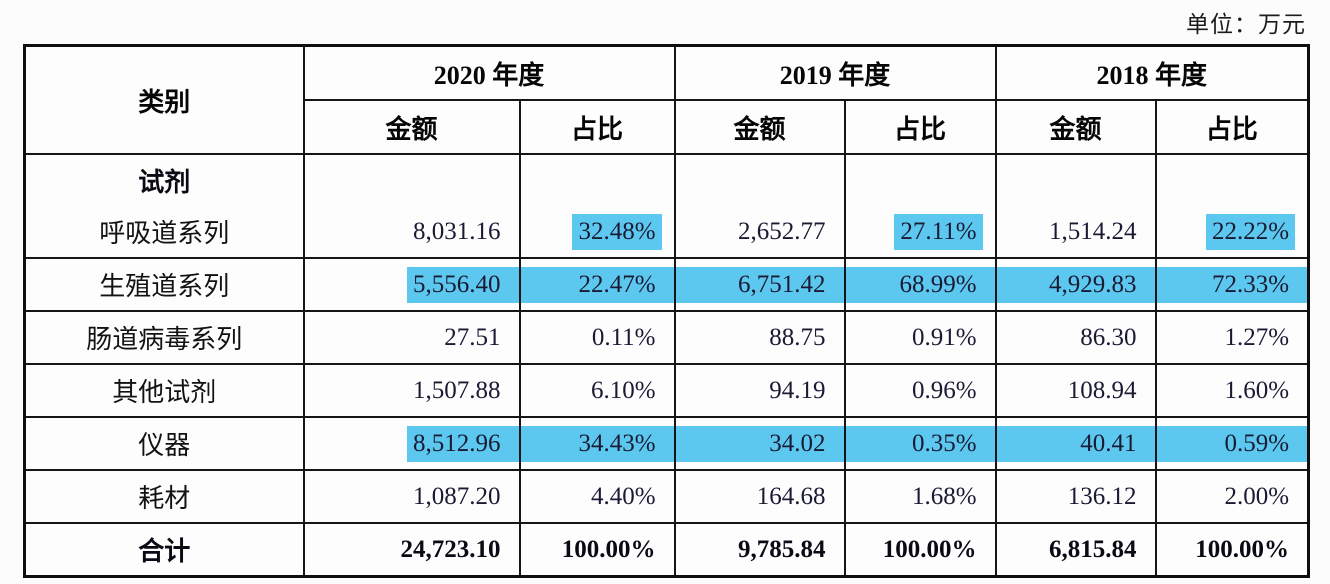 This screenshot has height=584, width=1330. I want to click on value-text: 5,556.40, so click(462, 284).